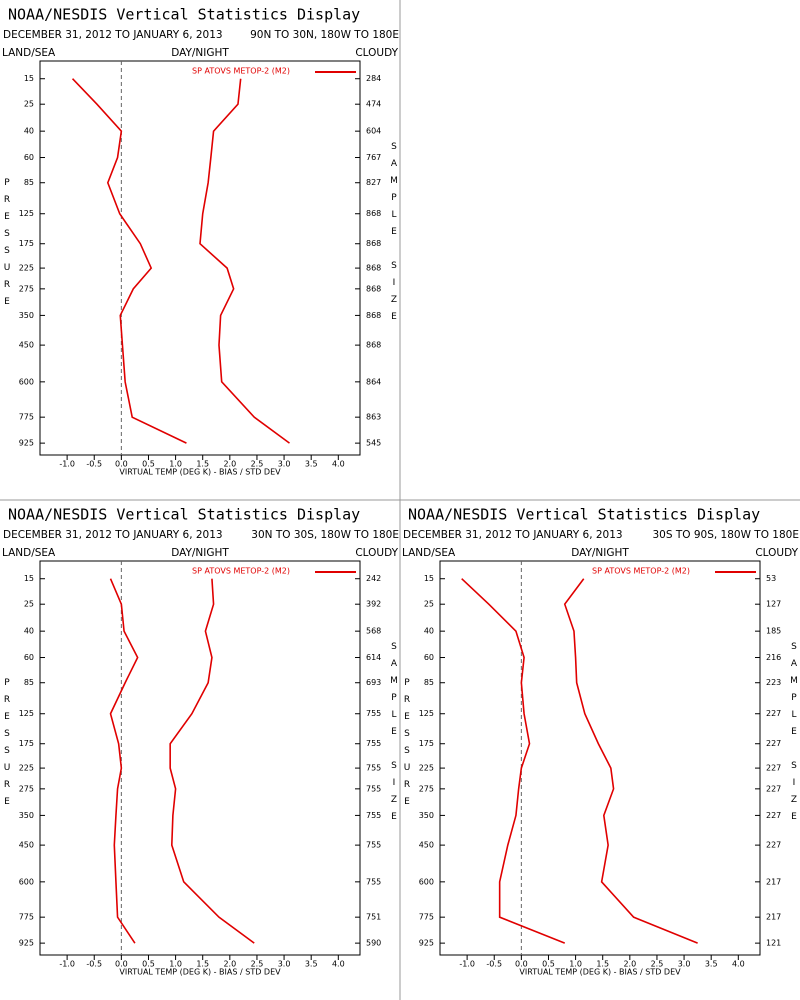 The image size is (800, 1000). I want to click on y-tick-label: 275, so click(26, 788).